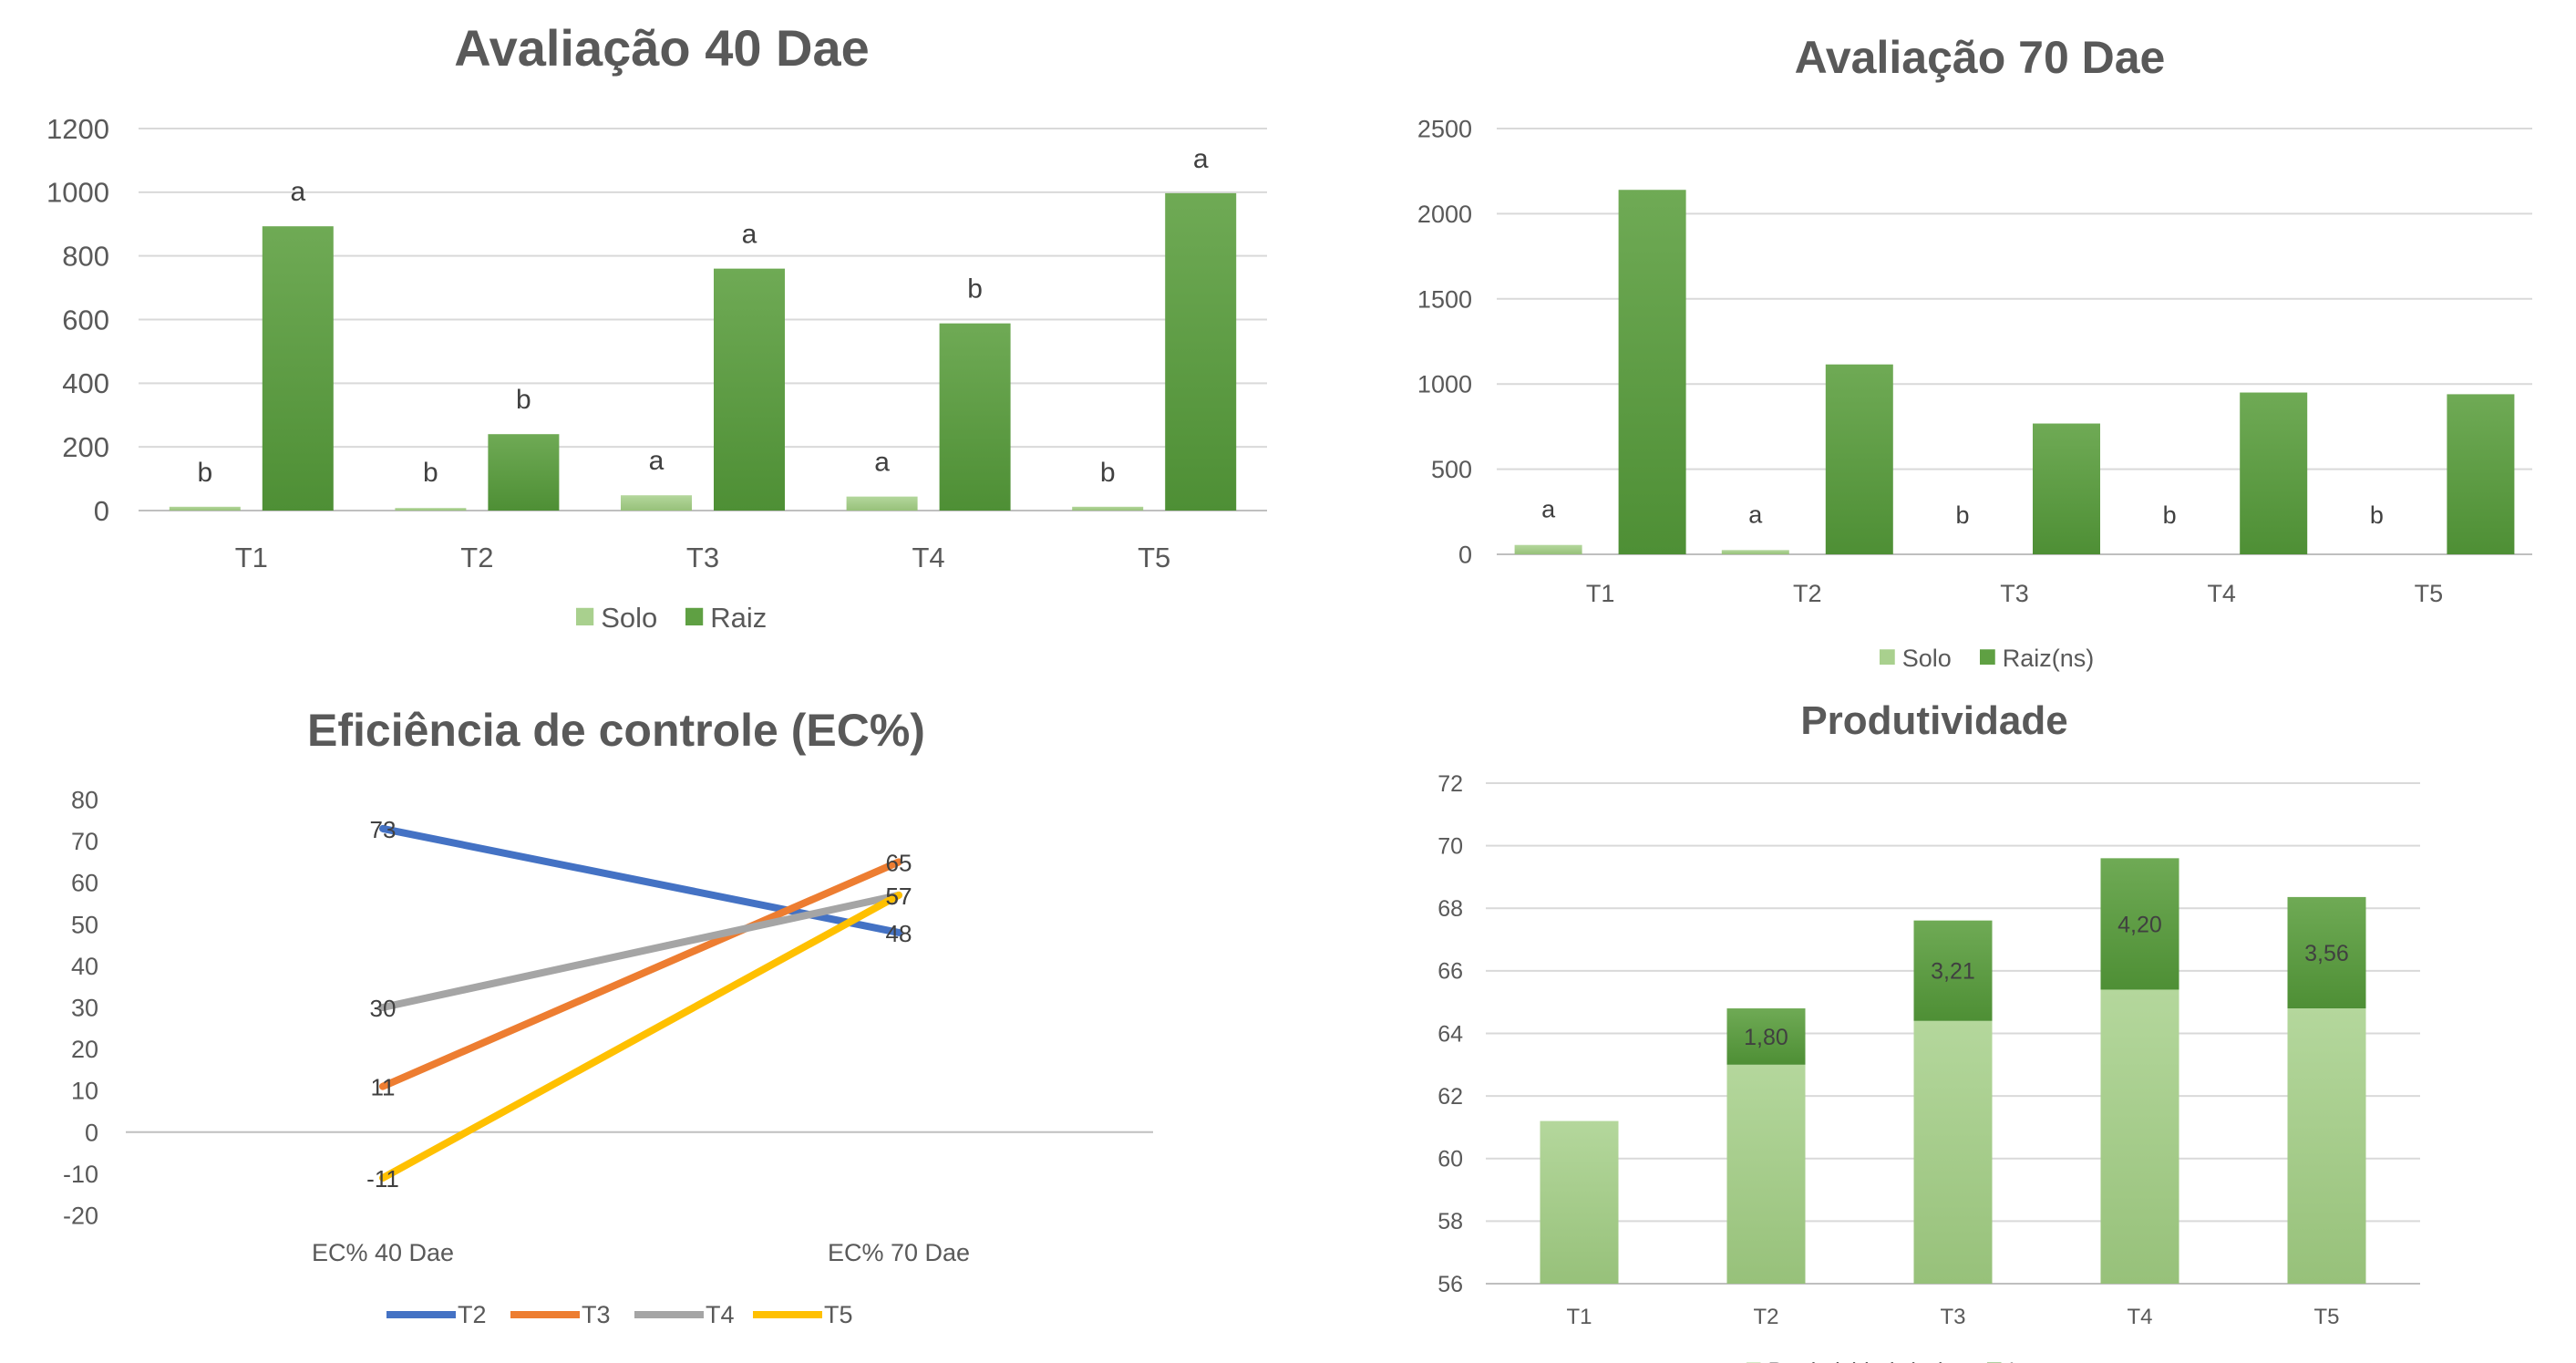 The image size is (2576, 1363). What do you see at coordinates (899, 896) in the screenshot?
I see `data-label: 57` at bounding box center [899, 896].